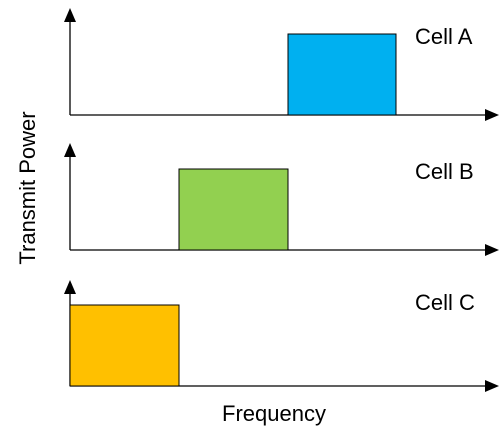 This screenshot has height=430, width=499. Describe the element at coordinates (274, 413) in the screenshot. I see `x-axis-title: Frequency` at that location.